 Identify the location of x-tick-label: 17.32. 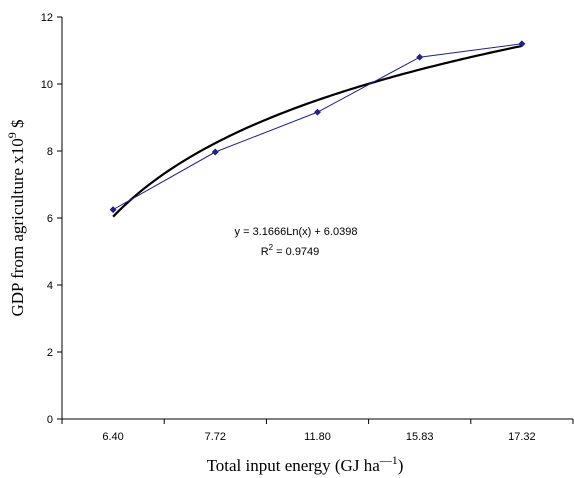
(522, 437).